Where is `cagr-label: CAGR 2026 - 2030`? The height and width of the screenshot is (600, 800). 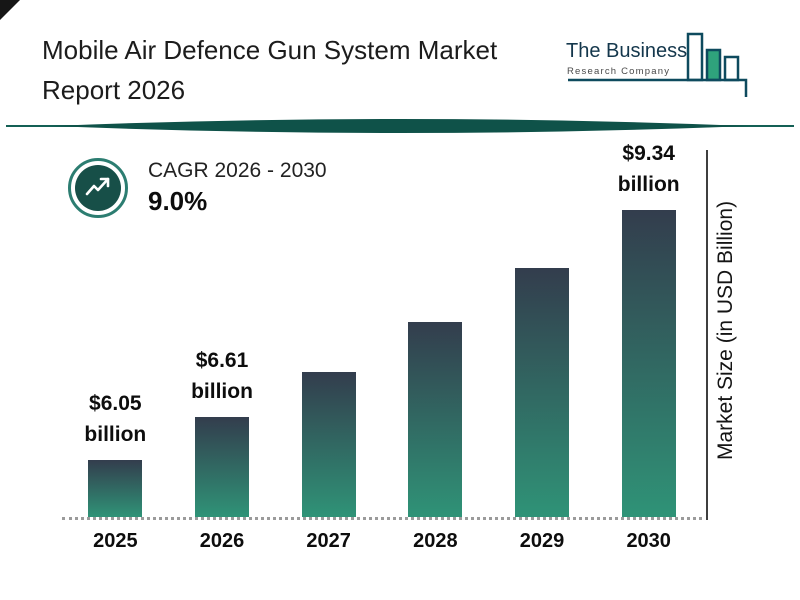
cagr-label: CAGR 2026 - 2030 is located at coordinates (237, 170).